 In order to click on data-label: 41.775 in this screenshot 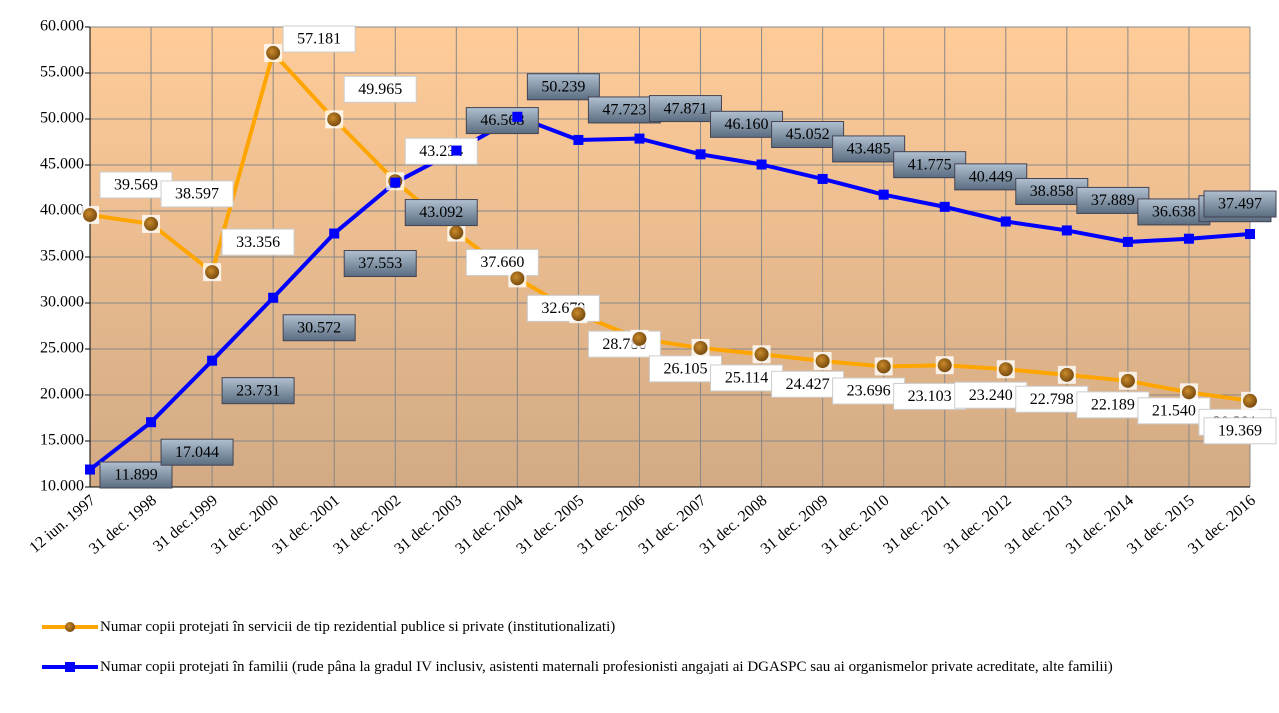, I will do `click(930, 164)`.